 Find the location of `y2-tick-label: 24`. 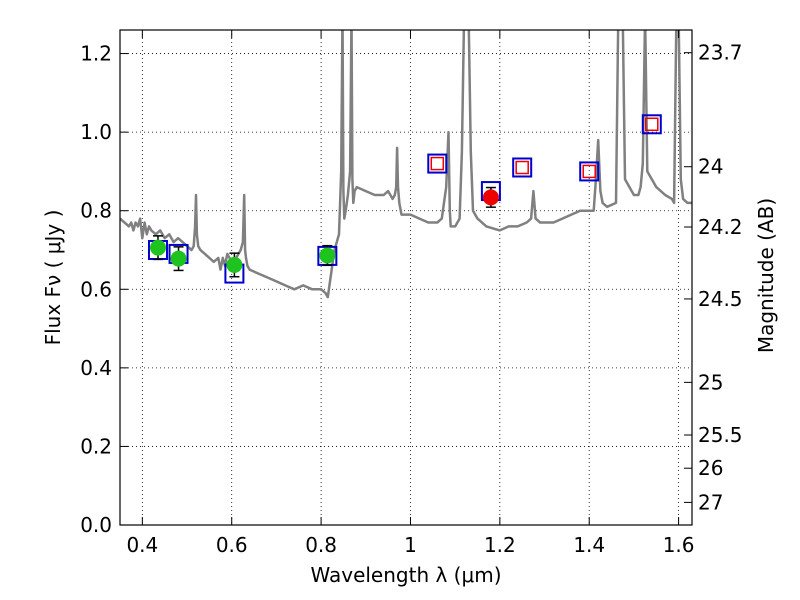

y2-tick-label: 24 is located at coordinates (710, 167).